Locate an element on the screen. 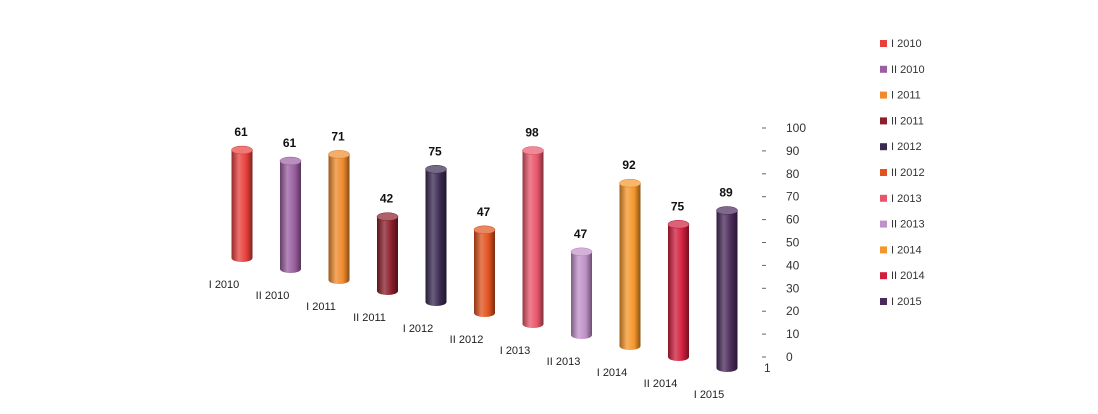 The height and width of the screenshot is (414, 1098). y-tick-label: 10 is located at coordinates (793, 334).